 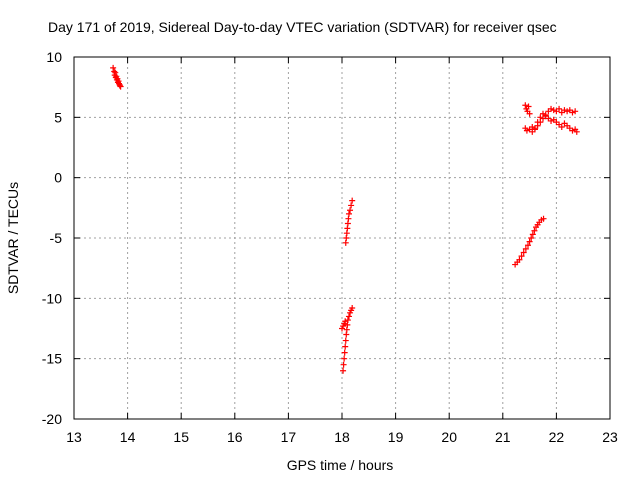 What do you see at coordinates (610, 437) in the screenshot?
I see `x-tick-label: 23` at bounding box center [610, 437].